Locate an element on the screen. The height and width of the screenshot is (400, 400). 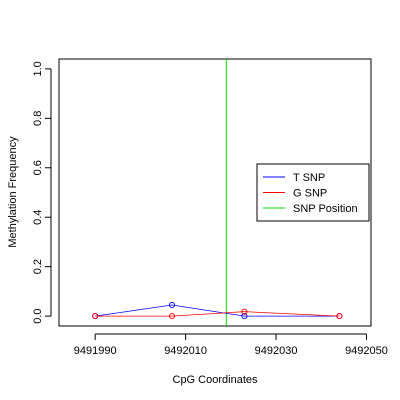
y-tick-label: 0.4 is located at coordinates (38, 217).